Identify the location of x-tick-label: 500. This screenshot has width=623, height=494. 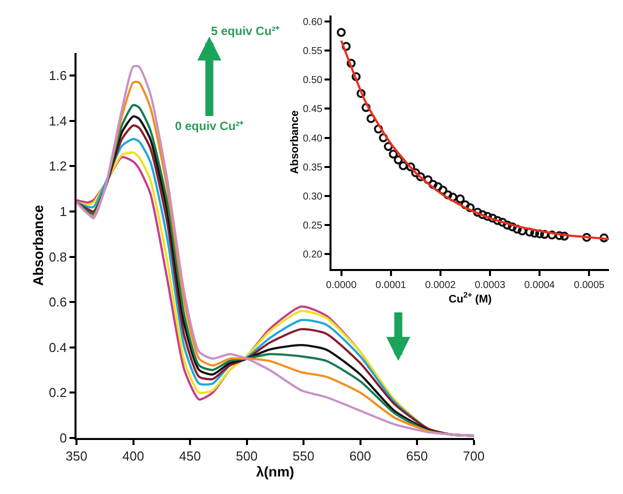
(247, 456).